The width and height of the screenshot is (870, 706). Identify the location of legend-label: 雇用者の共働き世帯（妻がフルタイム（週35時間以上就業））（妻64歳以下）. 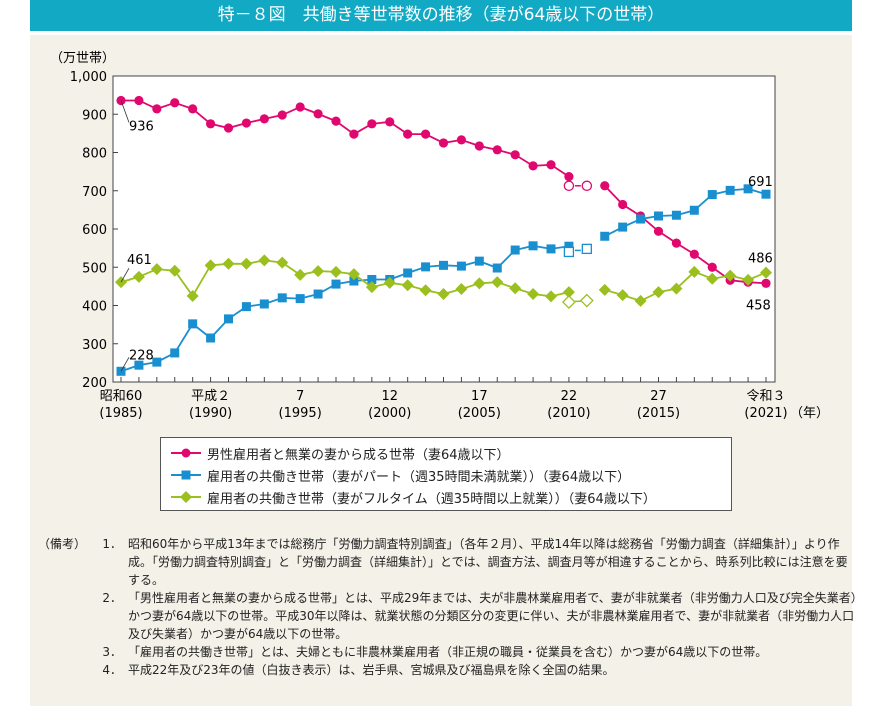
(431, 499).